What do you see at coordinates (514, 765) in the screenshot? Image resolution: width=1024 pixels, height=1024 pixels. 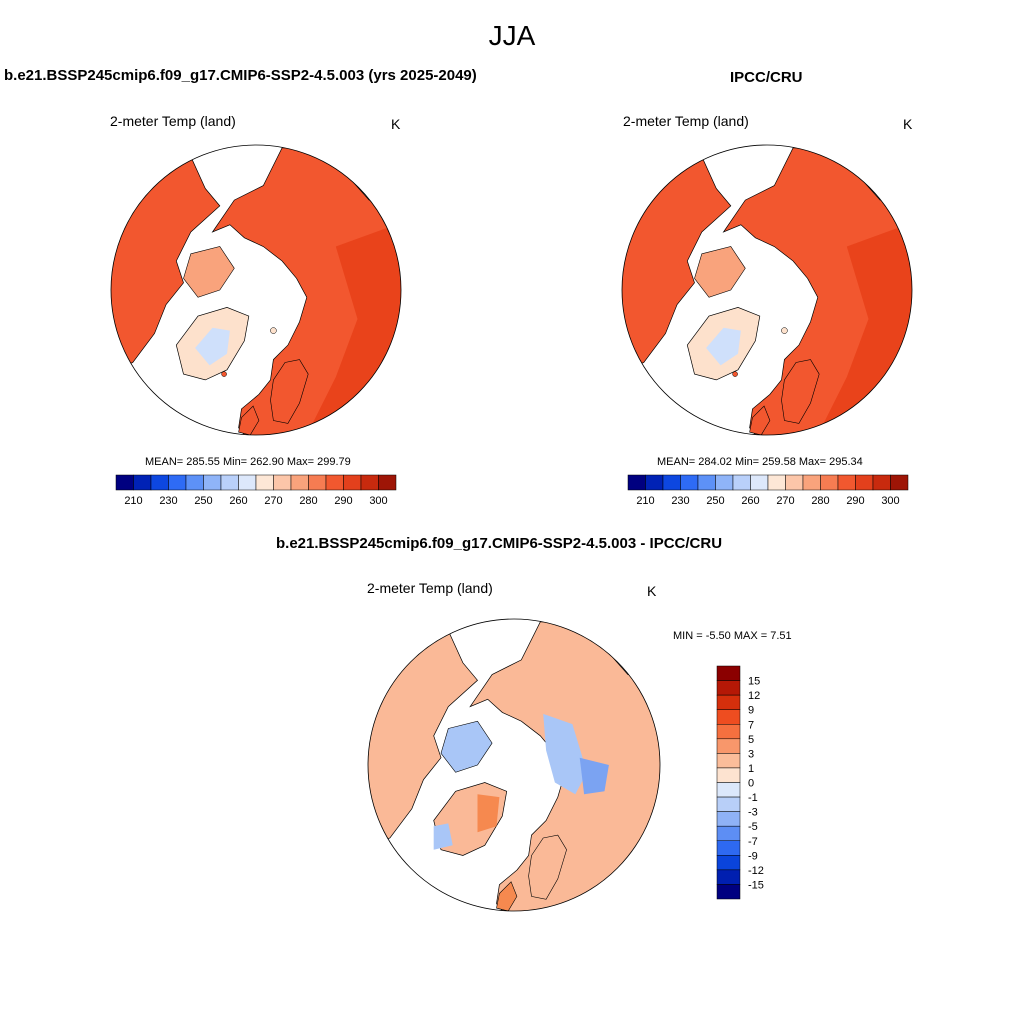 I see `diff-polar-map` at bounding box center [514, 765].